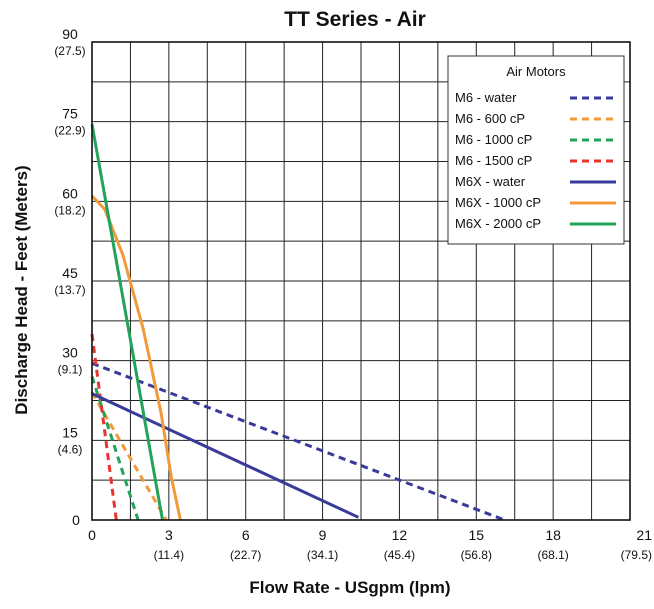 This screenshot has height=609, width=654. I want to click on series-line-m6x-1000-cp, so click(136, 357).